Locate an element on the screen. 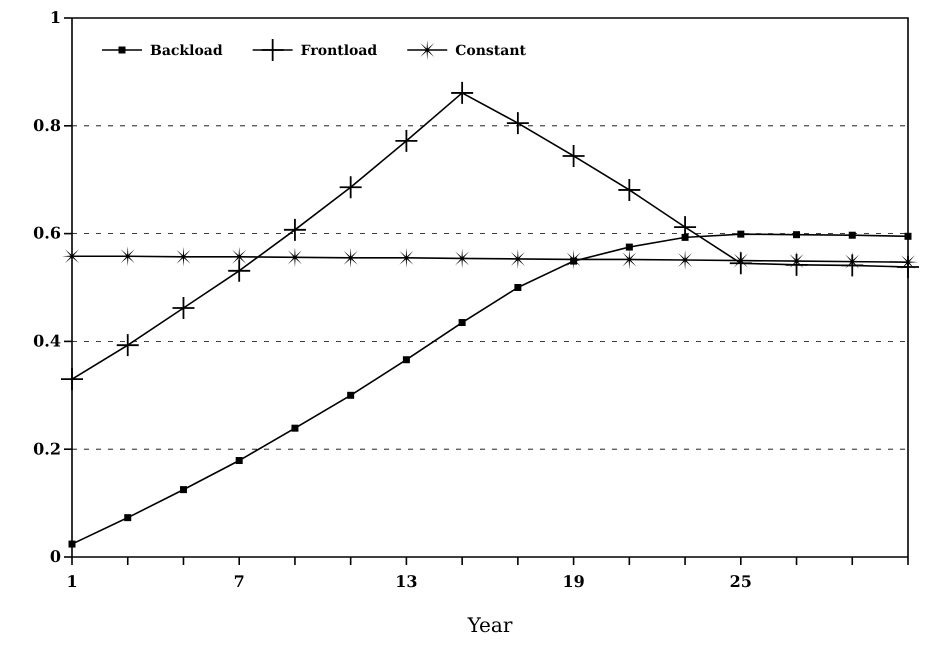 The image size is (929, 649). y-tick-label: 0.2 is located at coordinates (47, 448).